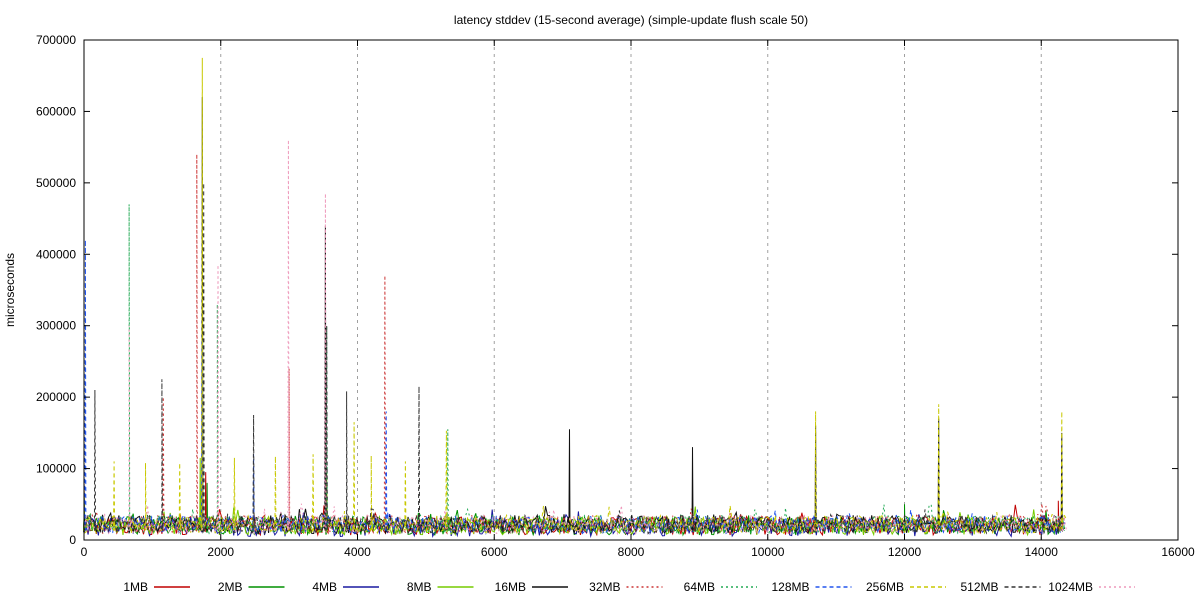 This screenshot has width=1200, height=600. Describe the element at coordinates (135, 587) in the screenshot. I see `legend-label: 1MB` at that location.